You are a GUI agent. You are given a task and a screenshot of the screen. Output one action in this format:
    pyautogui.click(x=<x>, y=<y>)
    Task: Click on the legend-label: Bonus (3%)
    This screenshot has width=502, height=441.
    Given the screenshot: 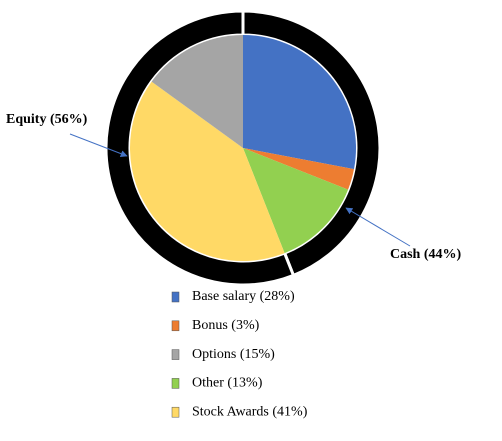 What is the action you would take?
    pyautogui.click(x=226, y=325)
    